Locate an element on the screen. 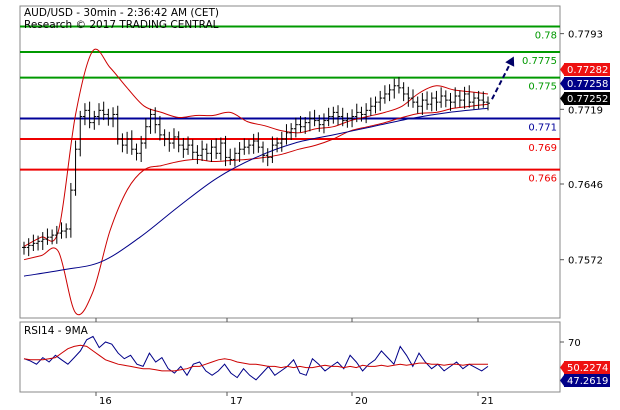 The height and width of the screenshot is (410, 620). x-tick-label: 17 is located at coordinates (236, 401).